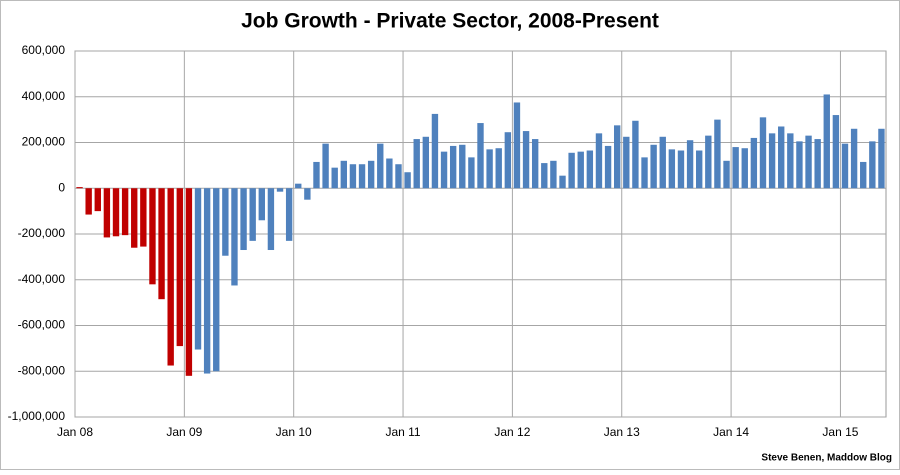 This screenshot has width=900, height=475. Describe the element at coordinates (622, 432) in the screenshot. I see `x-tick-label: Jan 13` at that location.